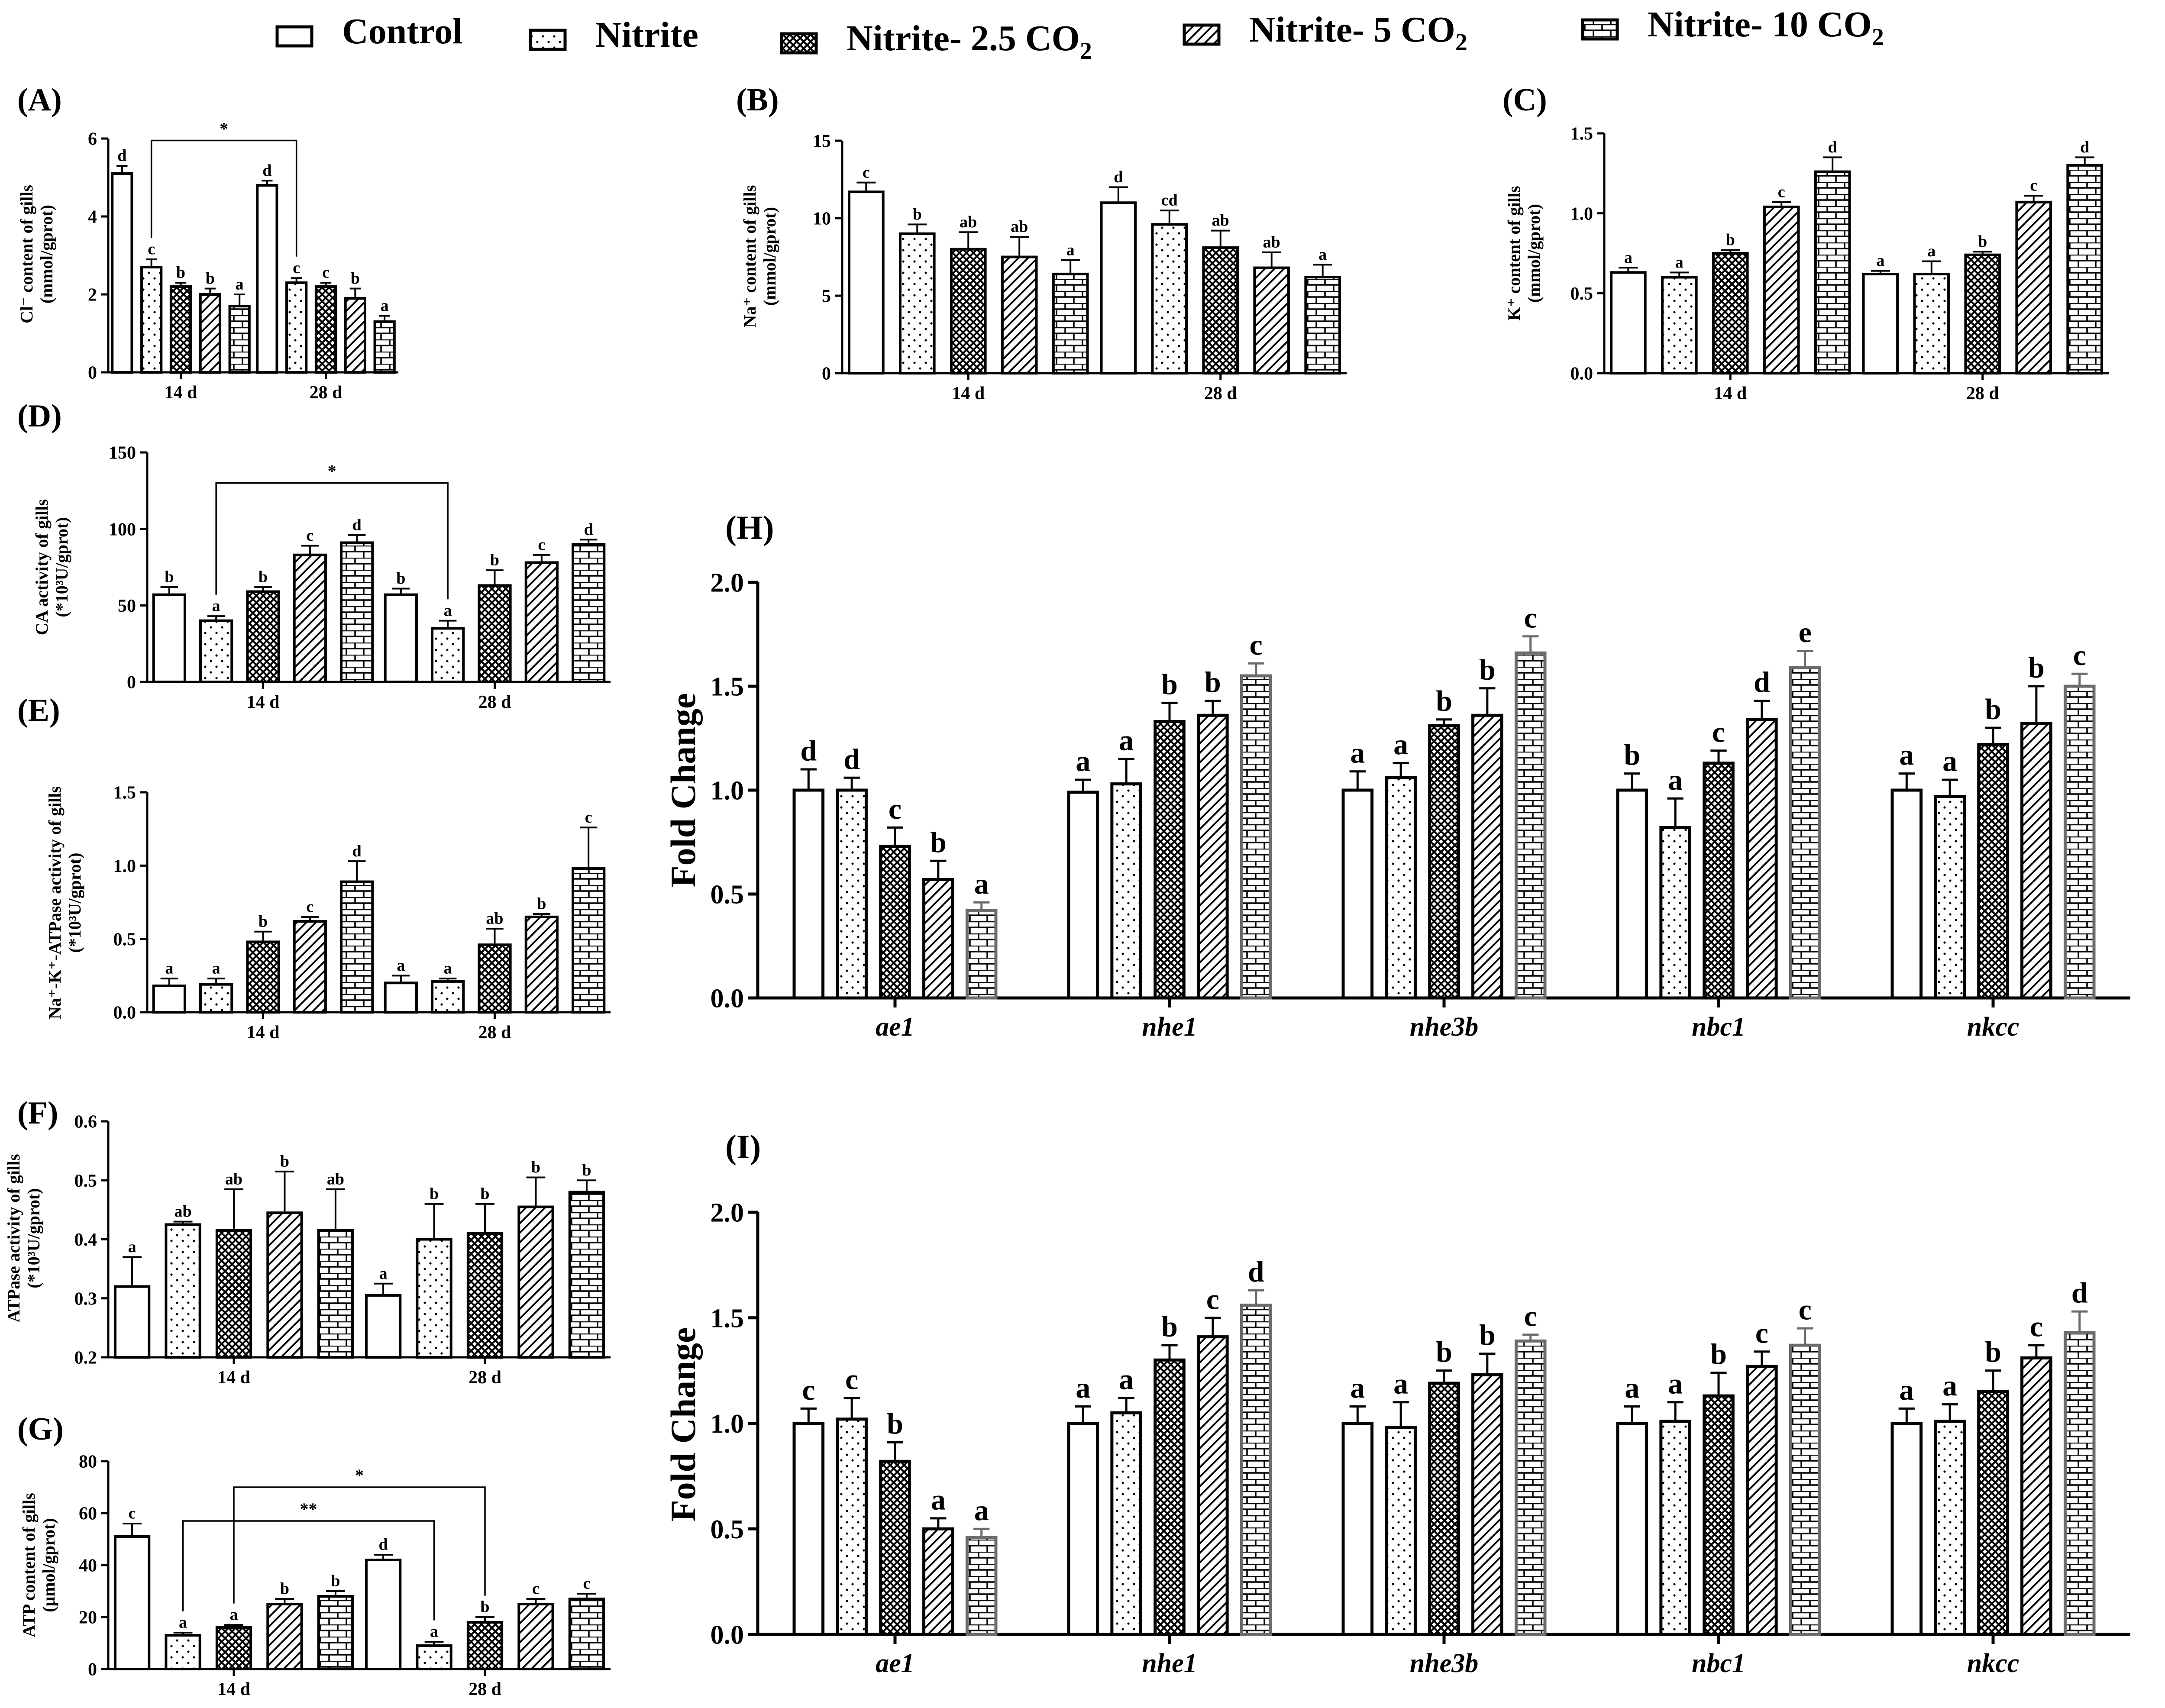 This screenshot has width=2165, height=1708. I want to click on y-tick-label: 15, so click(822, 142).